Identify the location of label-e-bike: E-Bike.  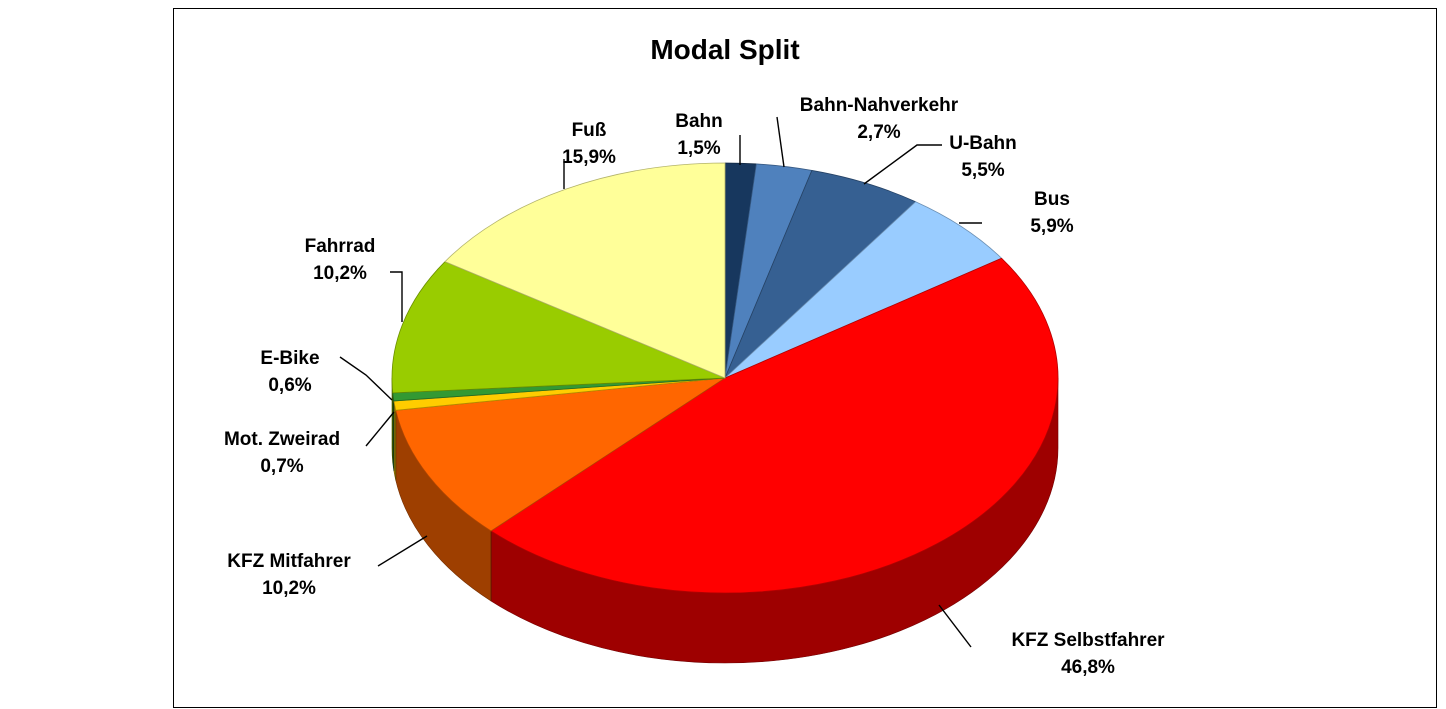
(289, 358).